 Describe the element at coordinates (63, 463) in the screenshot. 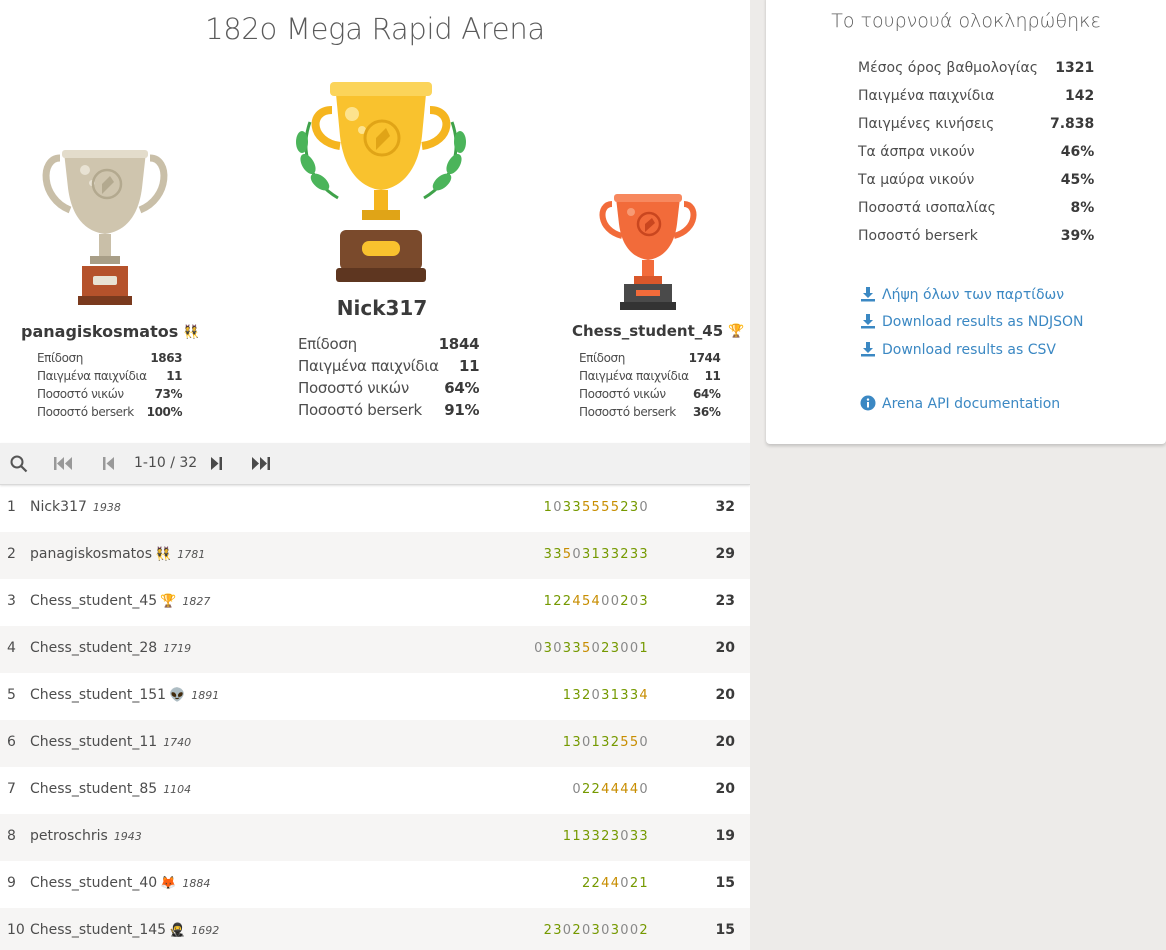

I see `first-page-icon` at that location.